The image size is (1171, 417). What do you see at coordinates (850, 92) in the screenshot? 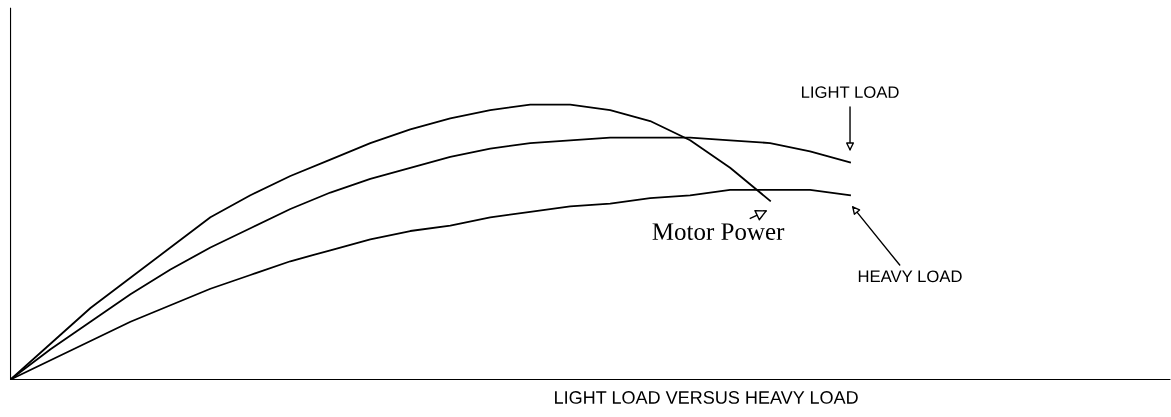
I see `text: LIGHT LOAD` at bounding box center [850, 92].